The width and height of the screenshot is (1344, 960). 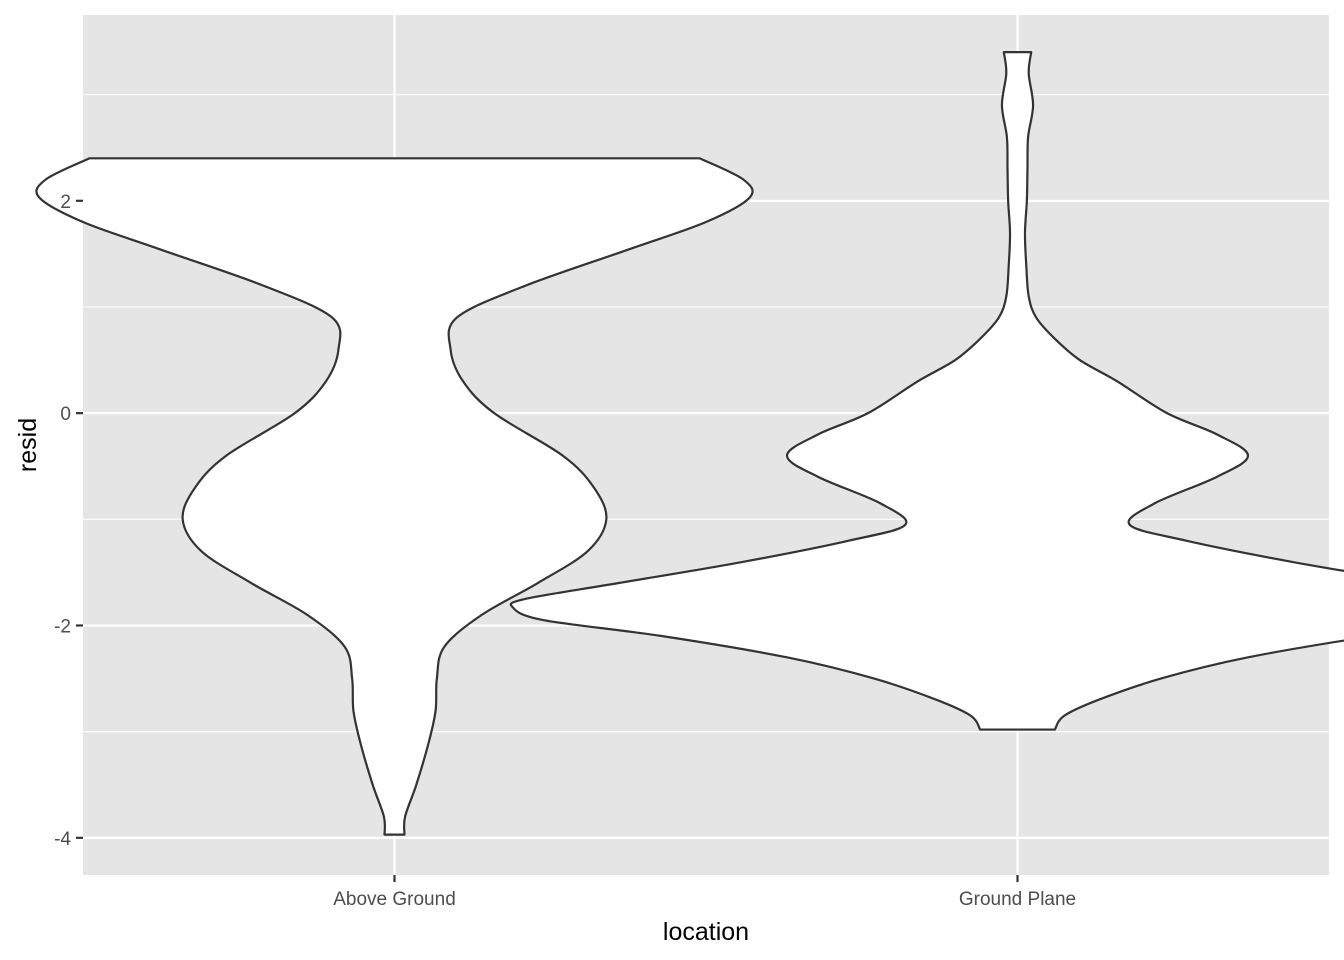 What do you see at coordinates (62, 839) in the screenshot?
I see `y-tick-label: -4` at bounding box center [62, 839].